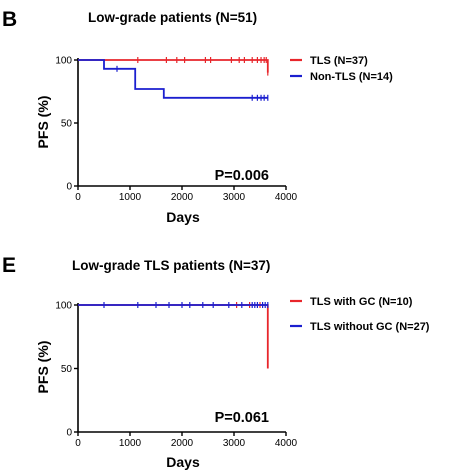 This screenshot has width=474, height=474. What do you see at coordinates (339, 61) in the screenshot?
I see `legend-label: TLS (N=37)` at bounding box center [339, 61].